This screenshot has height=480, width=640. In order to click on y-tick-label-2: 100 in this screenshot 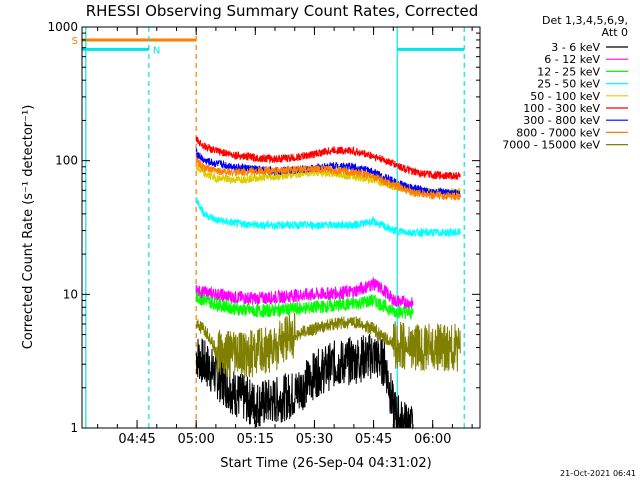, I will do `click(66, 161)`.